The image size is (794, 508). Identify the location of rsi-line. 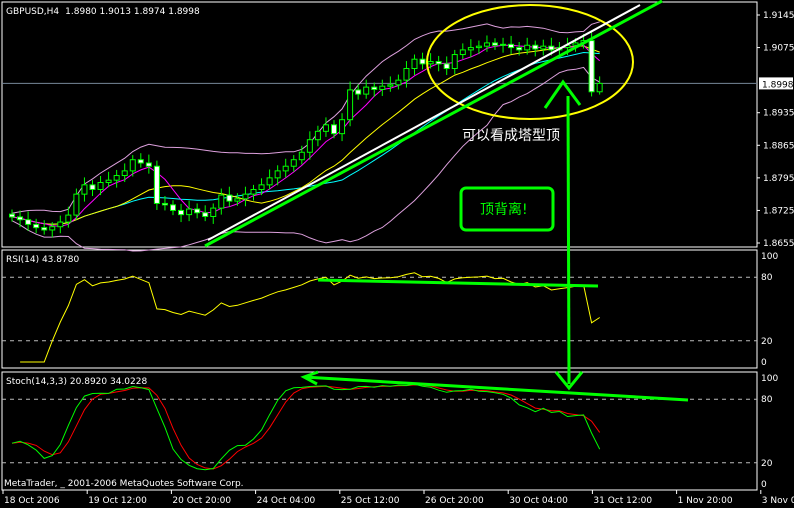
(310, 317).